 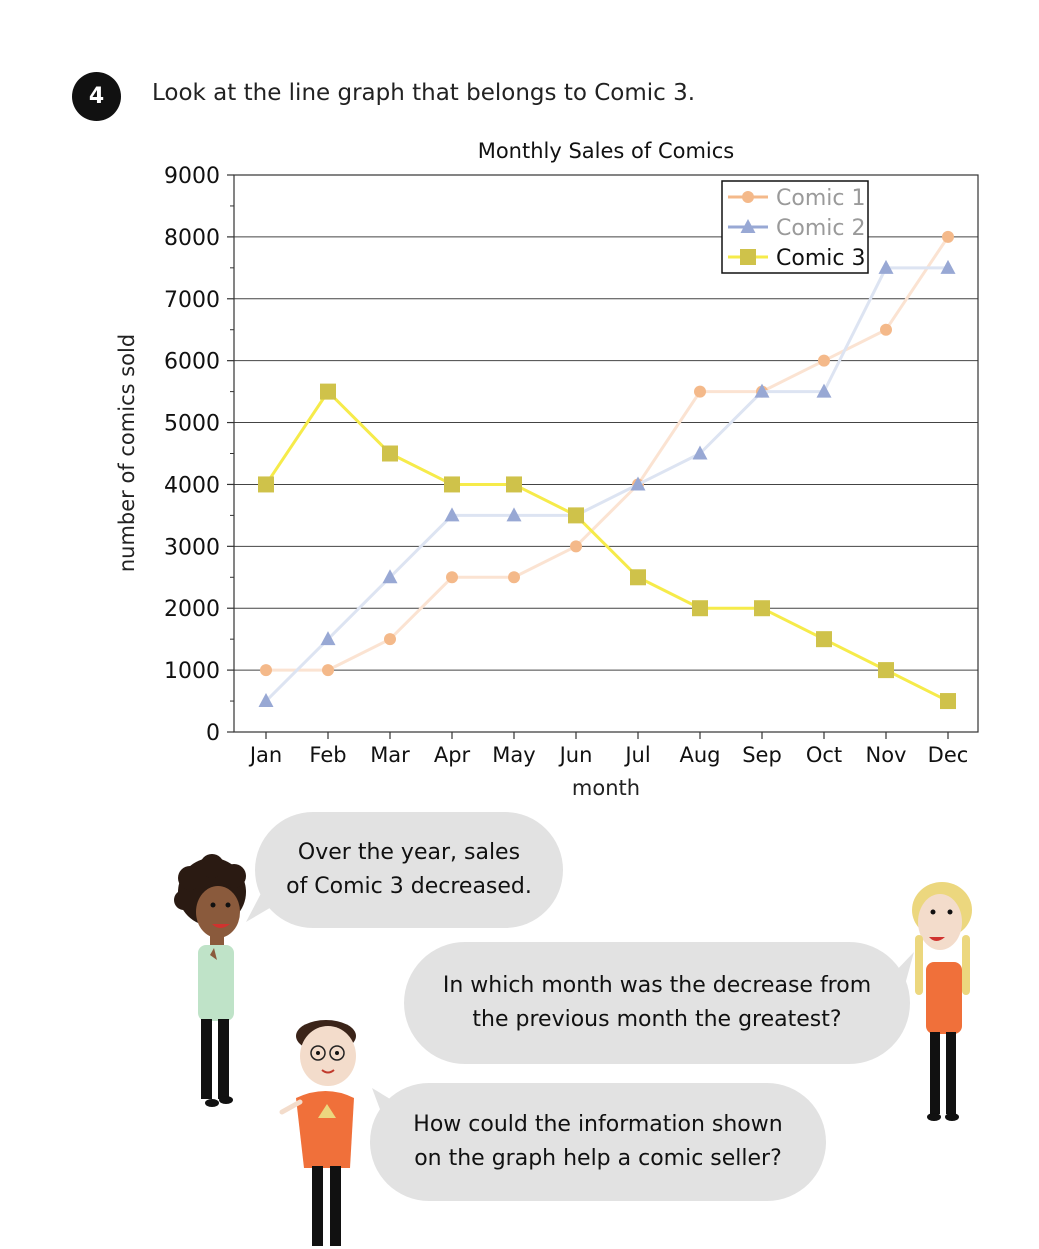 What do you see at coordinates (942, 1001) in the screenshot?
I see `character-blonde-plaits` at bounding box center [942, 1001].